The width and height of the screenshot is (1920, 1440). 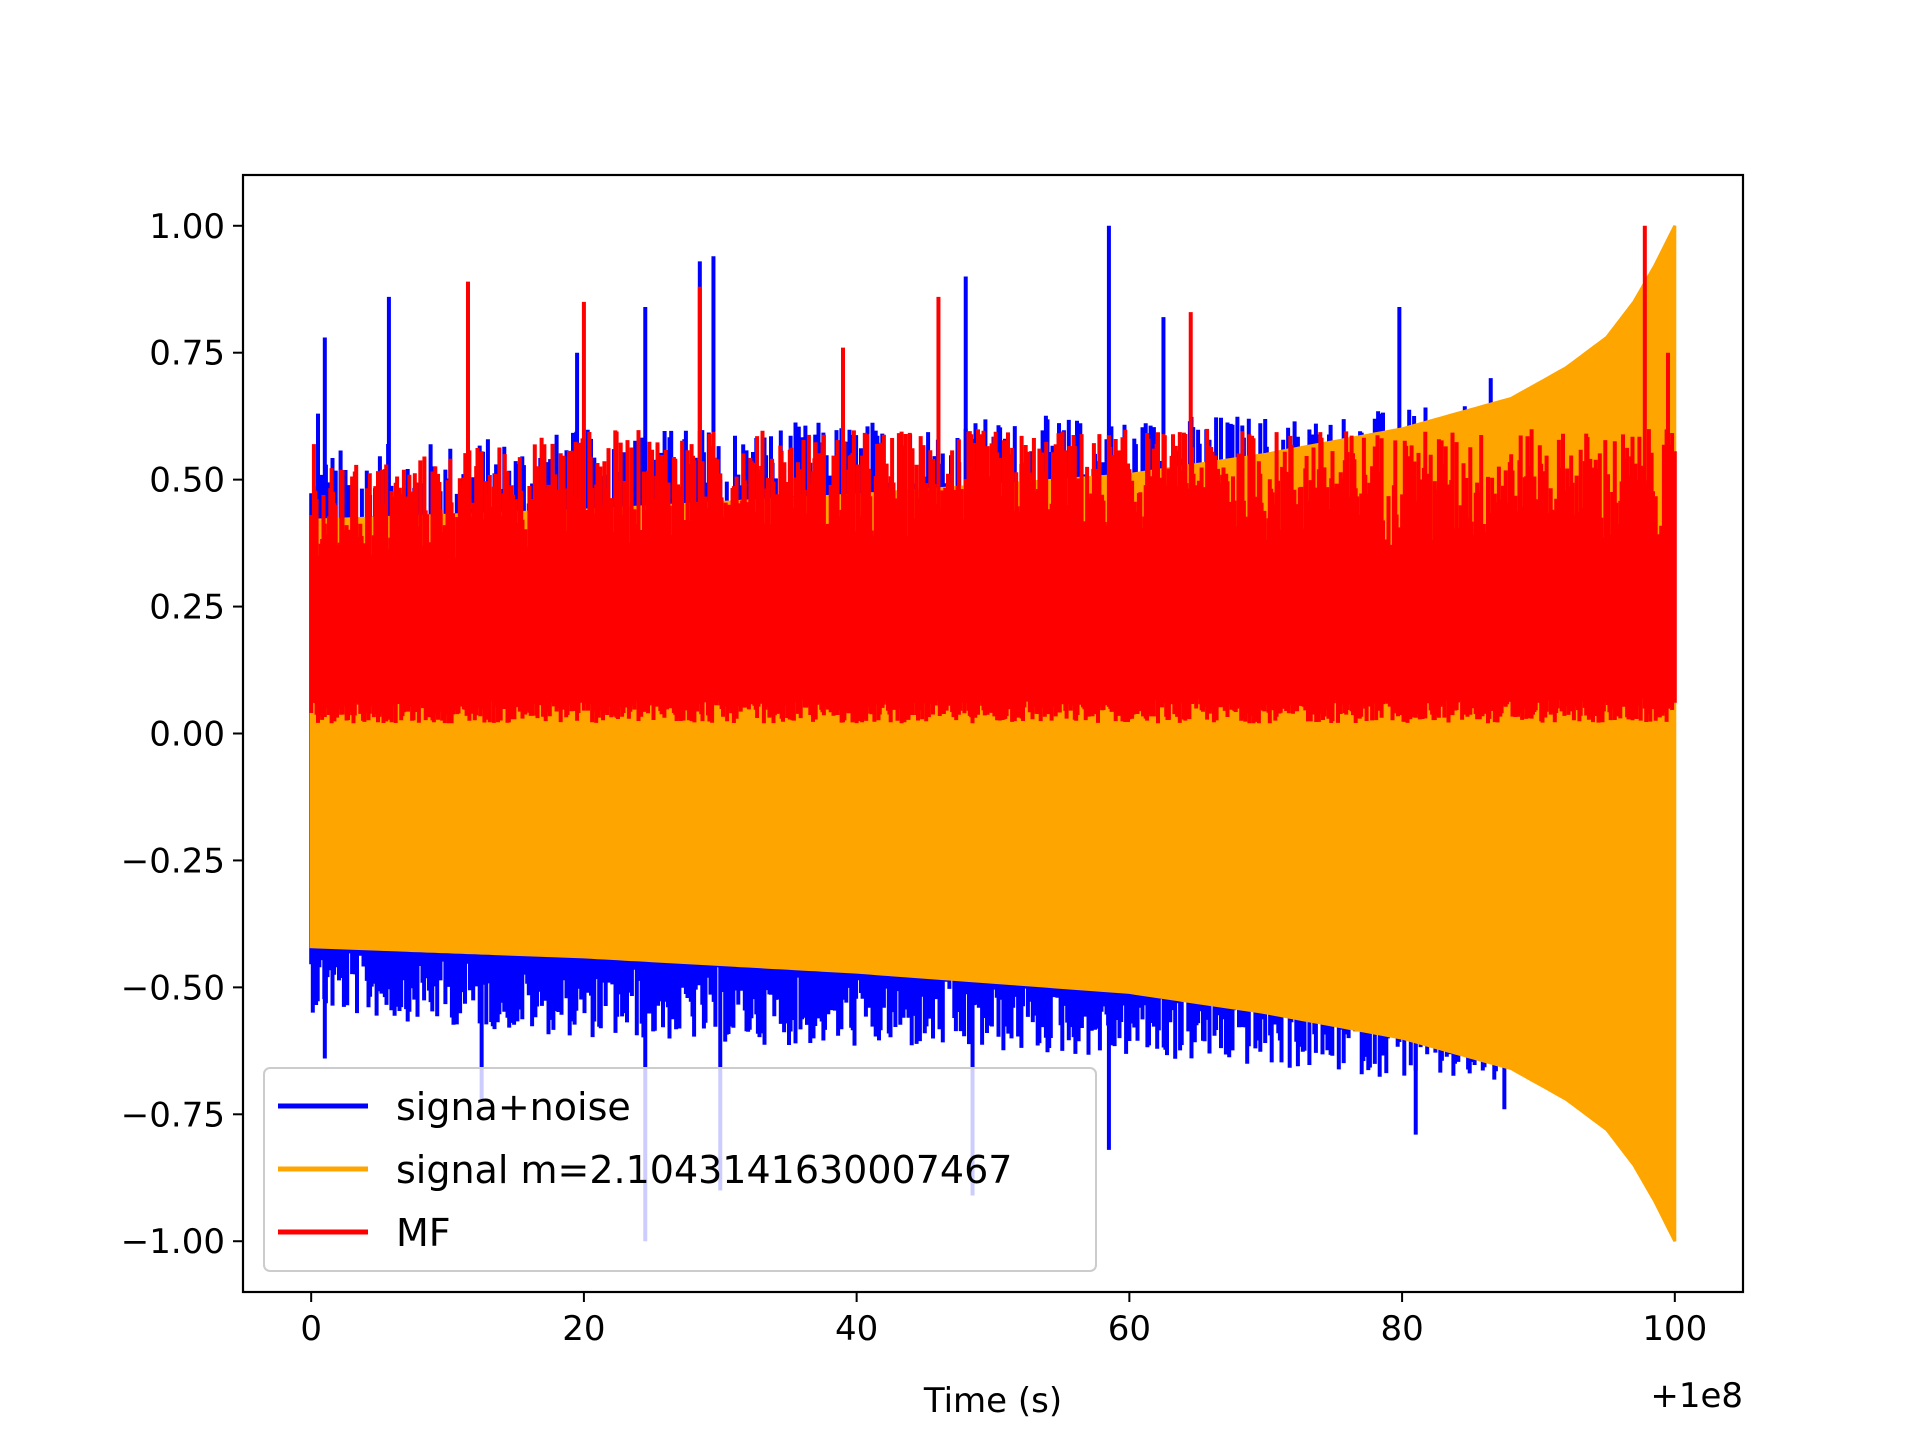 What do you see at coordinates (993, 576) in the screenshot?
I see `mf-line` at bounding box center [993, 576].